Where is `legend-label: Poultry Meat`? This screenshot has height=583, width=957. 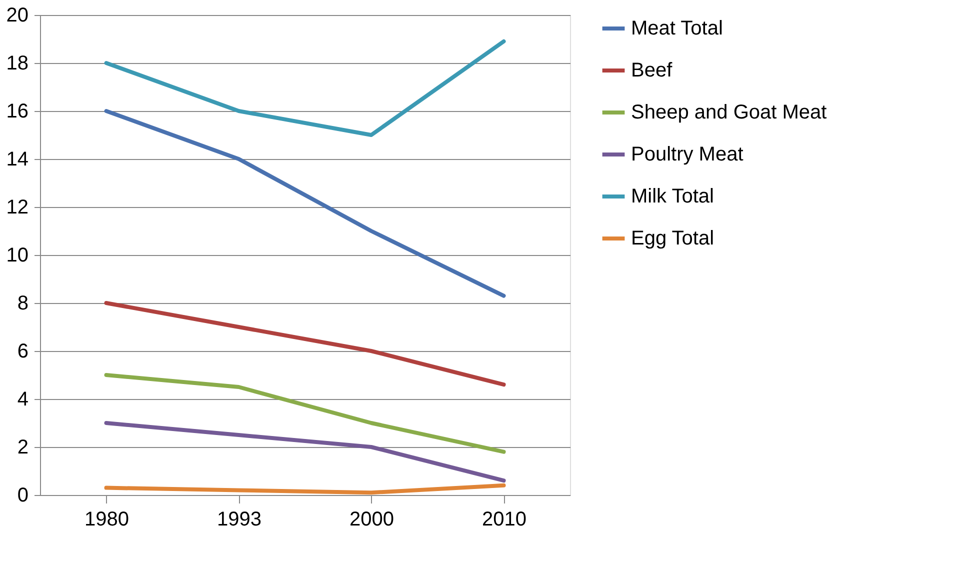
legend-label: Poultry Meat is located at coordinates (687, 155).